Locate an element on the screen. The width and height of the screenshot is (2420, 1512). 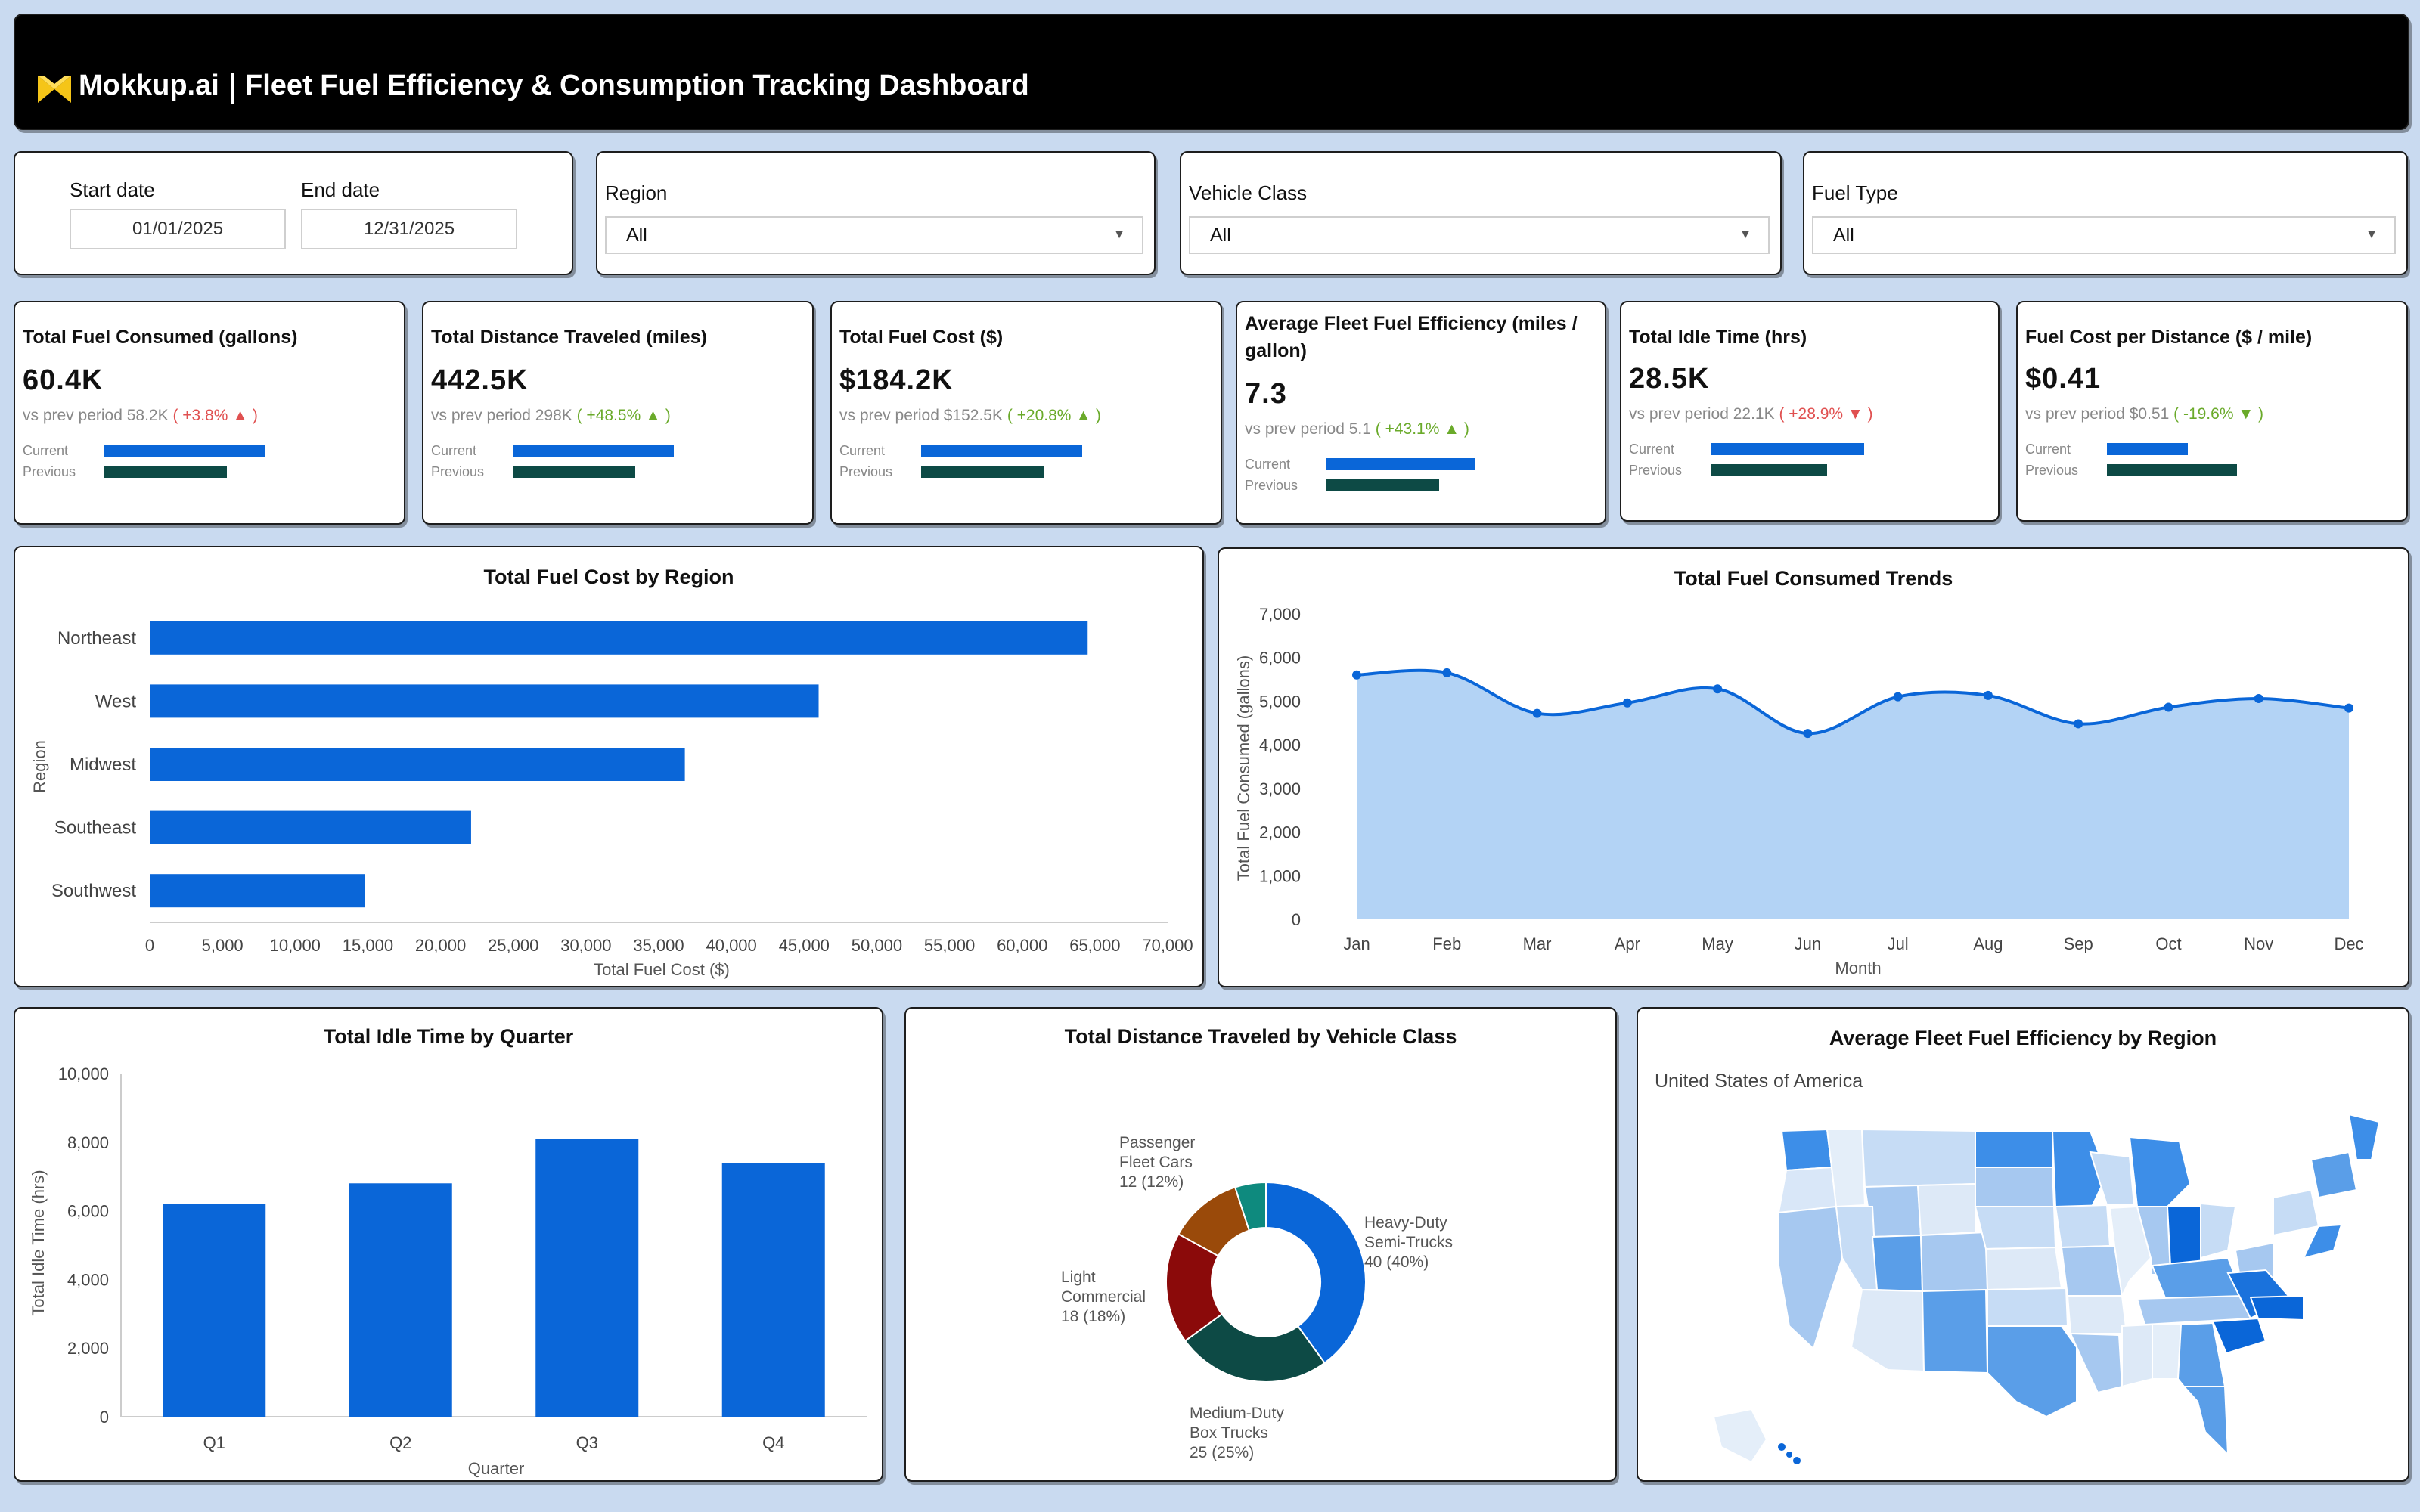
slice-label: Medium-Duty is located at coordinates (1237, 1414).